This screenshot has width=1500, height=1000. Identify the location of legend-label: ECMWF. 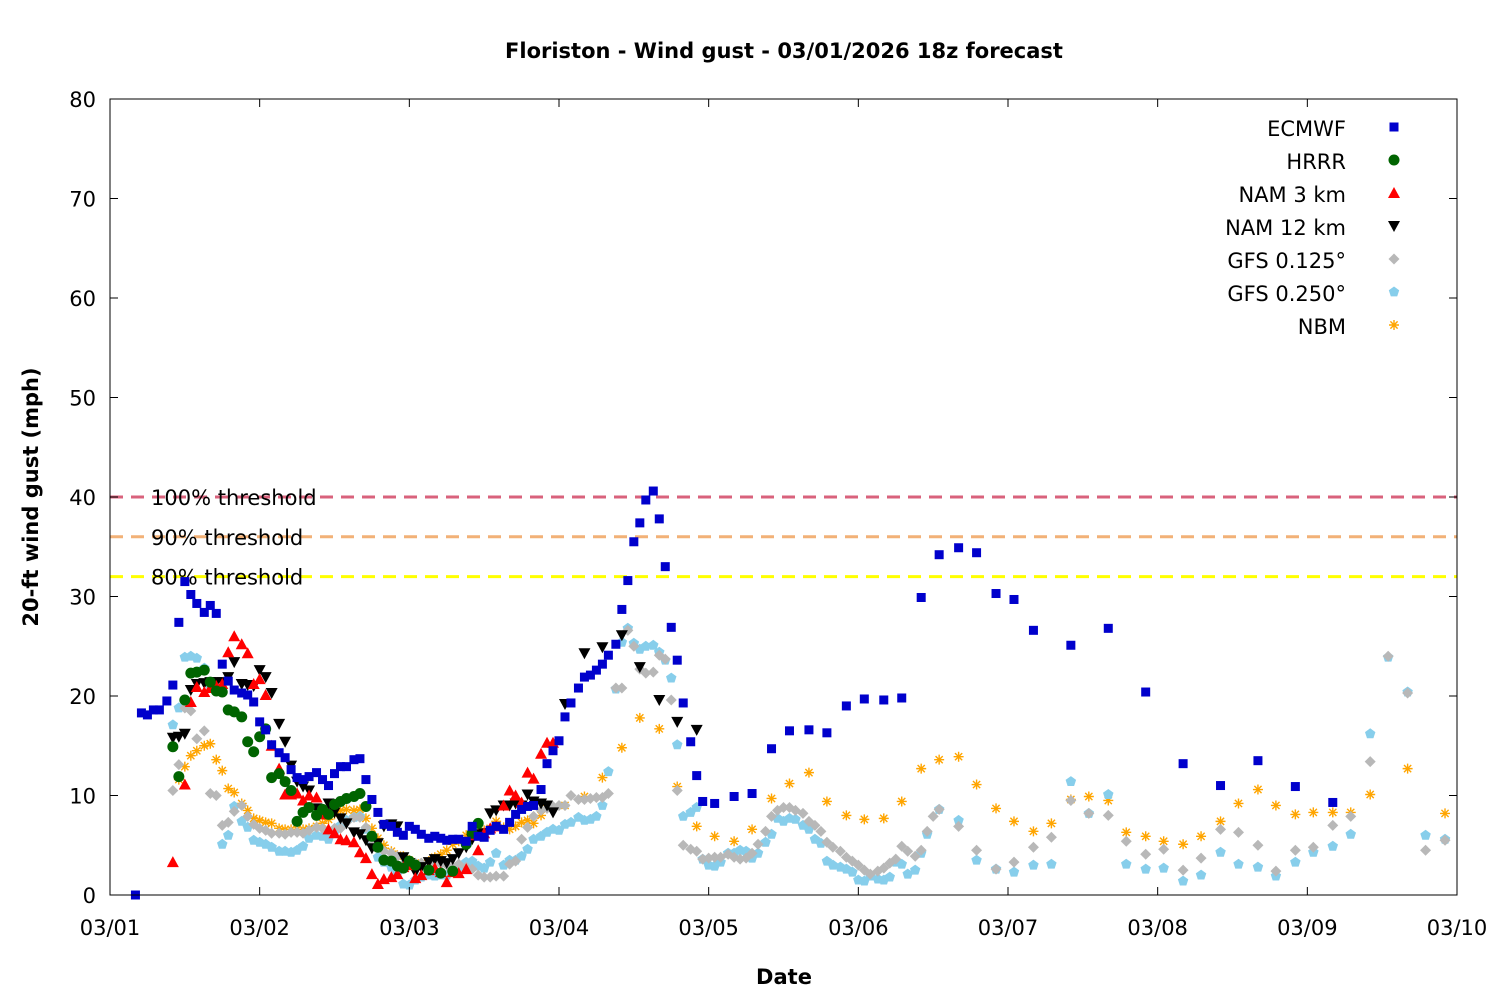
(1306, 129).